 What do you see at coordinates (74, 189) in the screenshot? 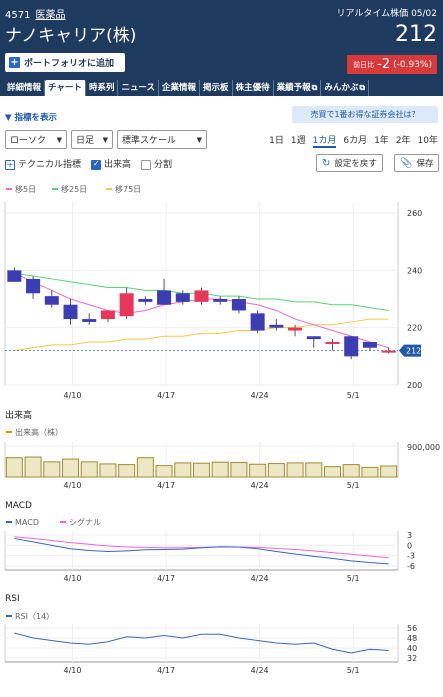
I see `legend-item: 移25日` at bounding box center [74, 189].